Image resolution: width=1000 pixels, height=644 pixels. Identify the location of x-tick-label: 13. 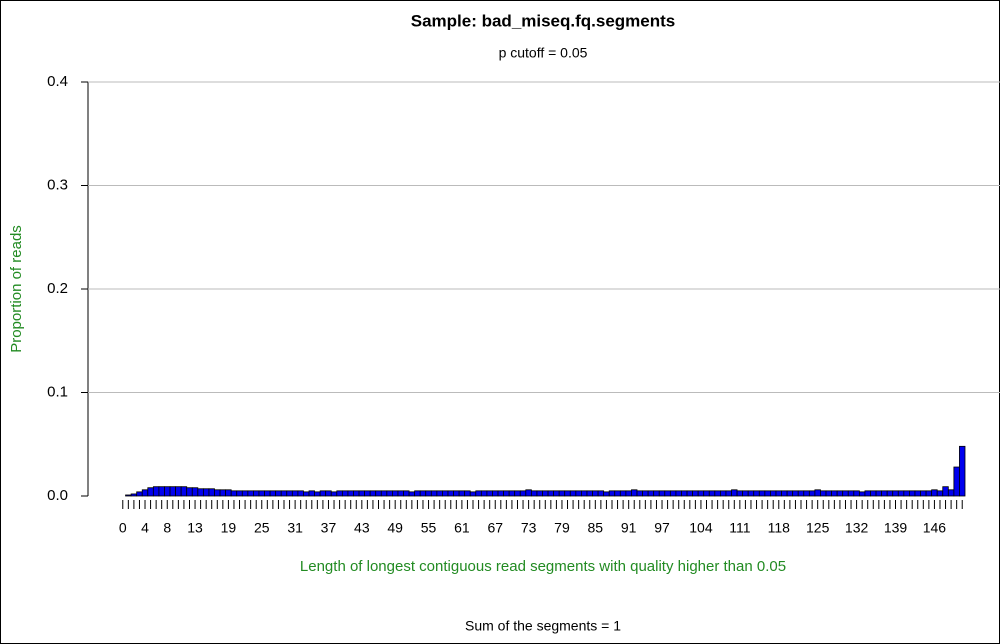
(195, 528).